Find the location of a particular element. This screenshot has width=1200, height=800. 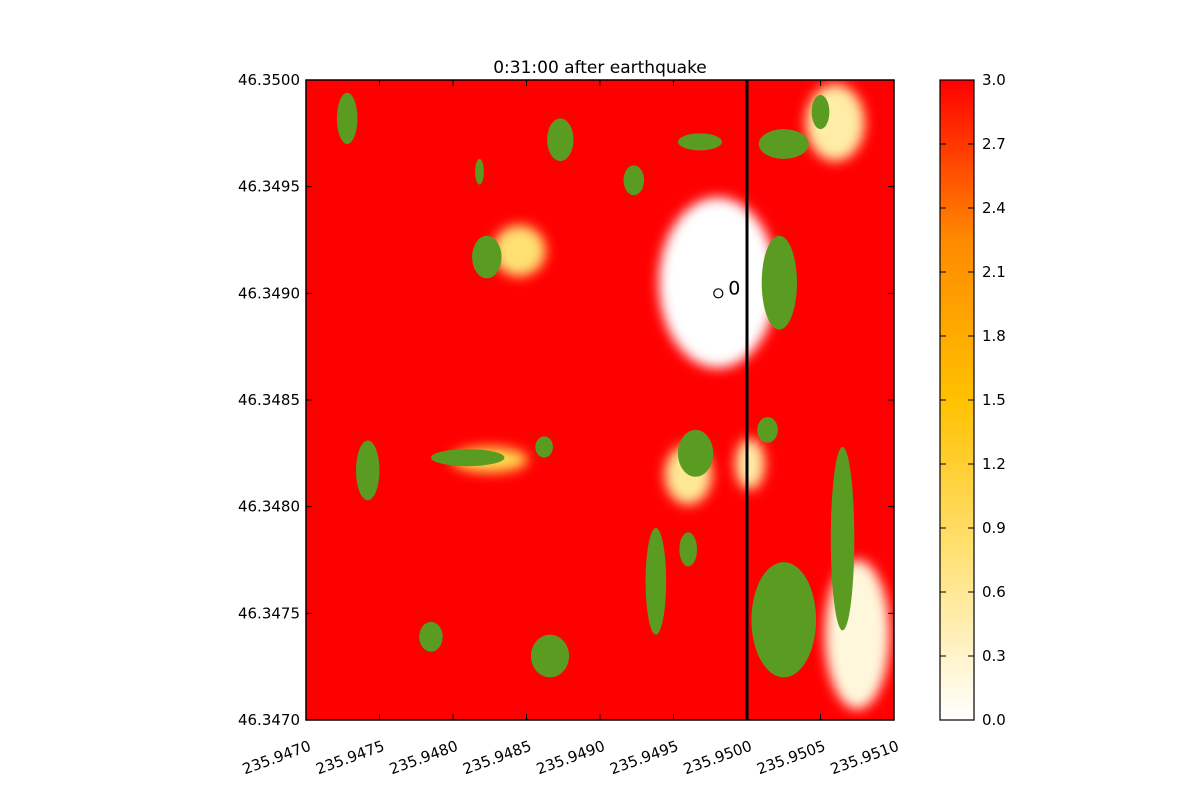

colorbar-tick-label: 1.8 is located at coordinates (994, 336).